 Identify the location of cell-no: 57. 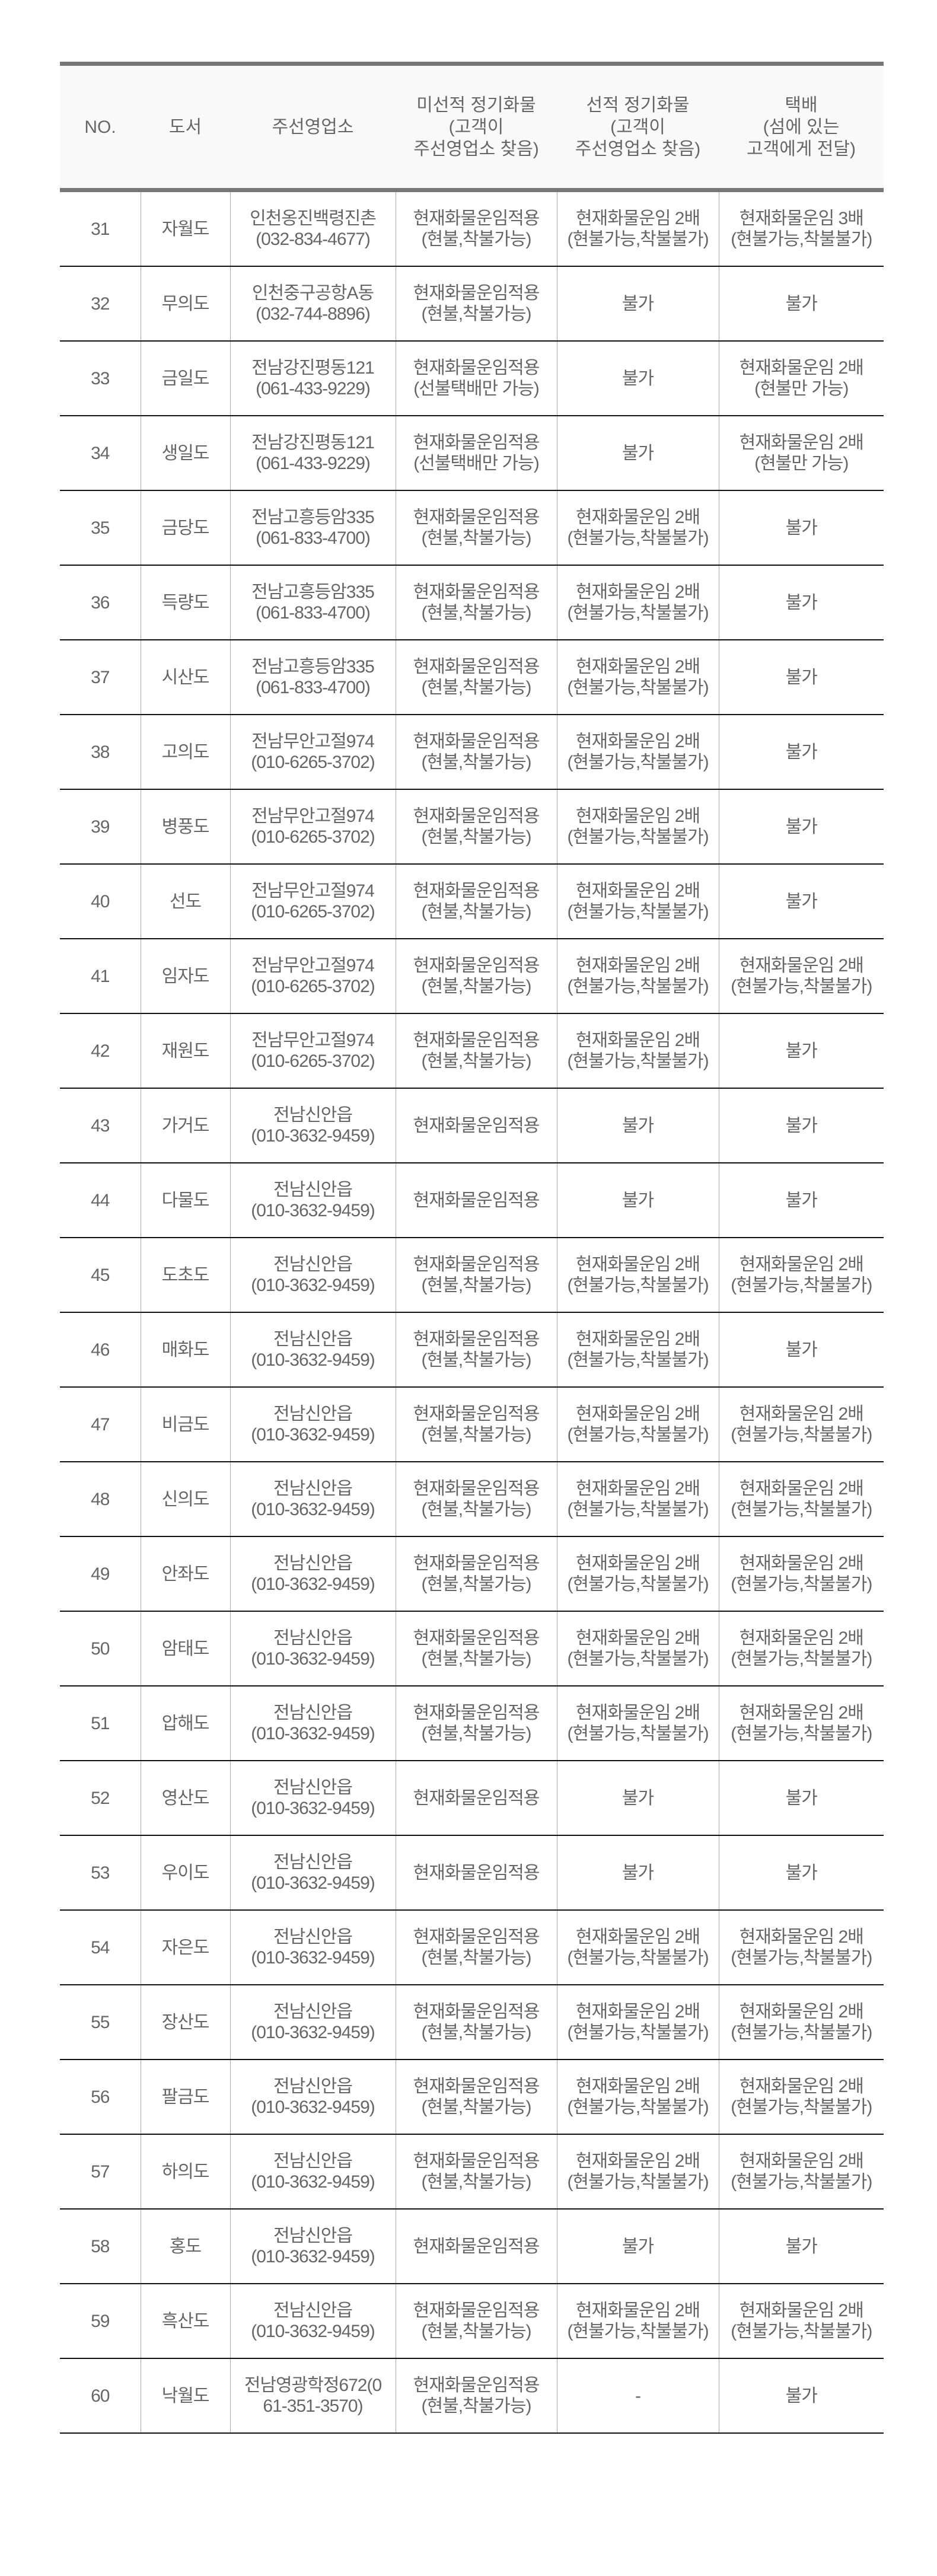
(100, 2172).